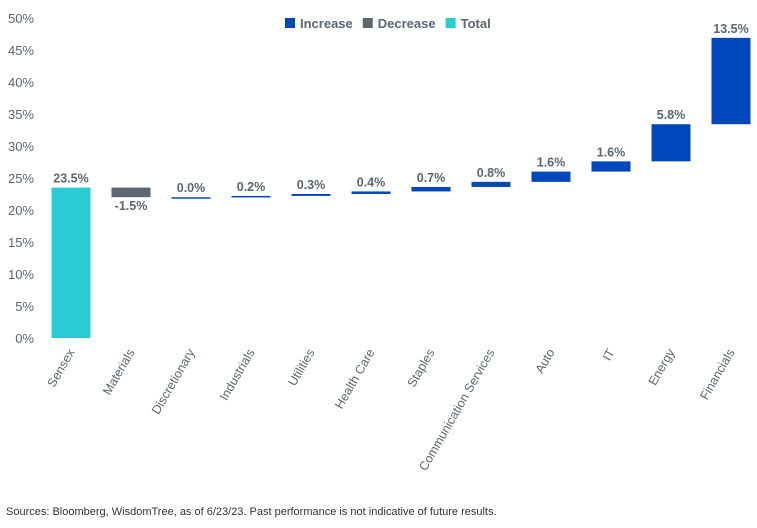 Image resolution: width=757 pixels, height=528 pixels. What do you see at coordinates (421, 368) in the screenshot?
I see `x-tick-label: Staples` at bounding box center [421, 368].